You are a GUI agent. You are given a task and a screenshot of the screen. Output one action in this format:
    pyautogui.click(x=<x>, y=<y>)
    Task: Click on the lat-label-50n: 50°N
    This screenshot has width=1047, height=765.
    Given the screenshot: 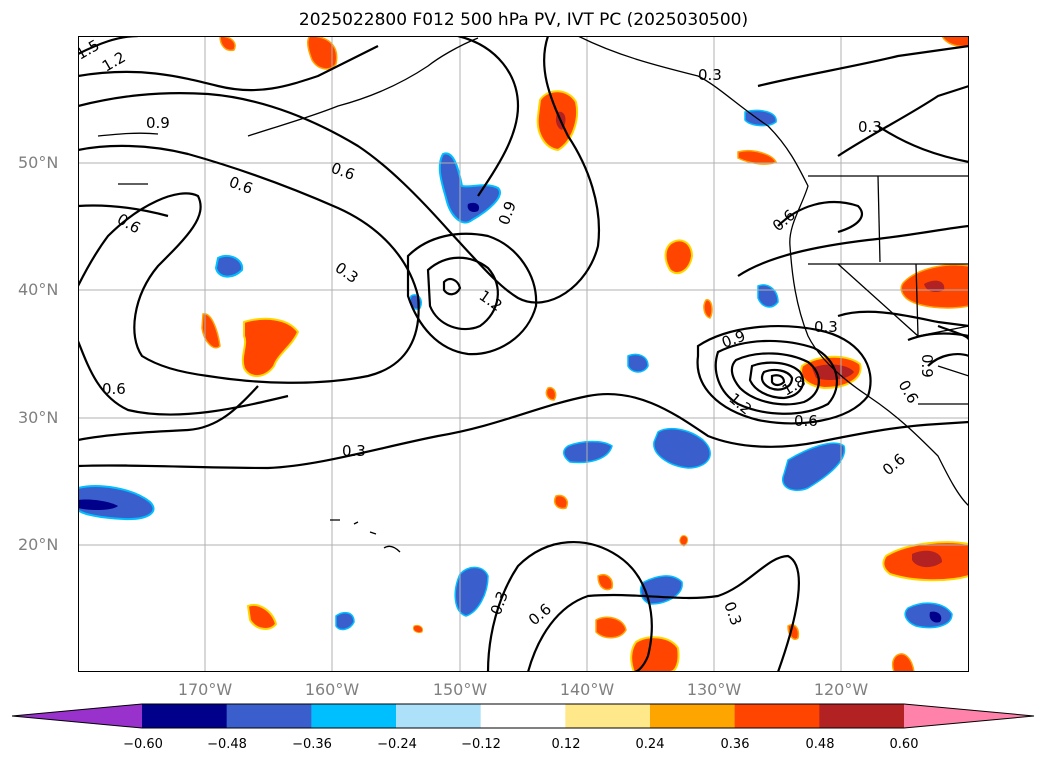 What is the action you would take?
    pyautogui.click(x=38, y=162)
    